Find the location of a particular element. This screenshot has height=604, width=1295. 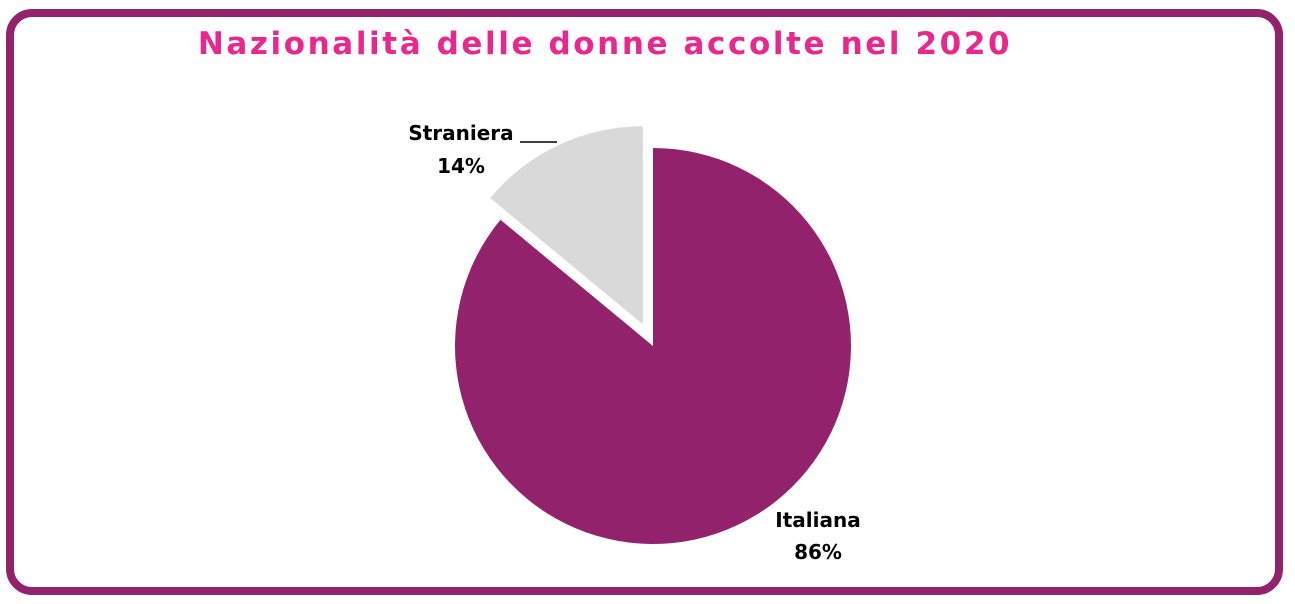

label-straniera-name: Straniera is located at coordinates (460, 133).